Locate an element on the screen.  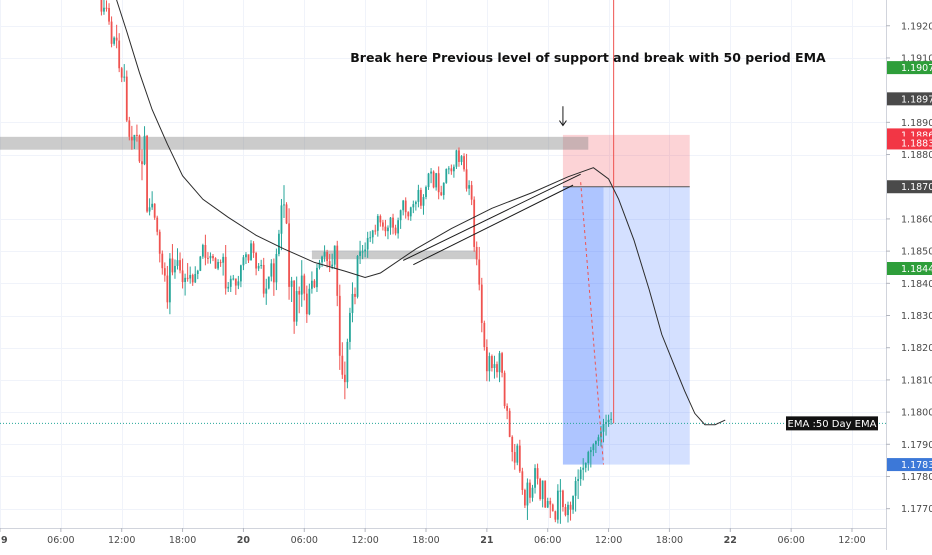
ema-label: EMA :50 Day EMA is located at coordinates (832, 423).